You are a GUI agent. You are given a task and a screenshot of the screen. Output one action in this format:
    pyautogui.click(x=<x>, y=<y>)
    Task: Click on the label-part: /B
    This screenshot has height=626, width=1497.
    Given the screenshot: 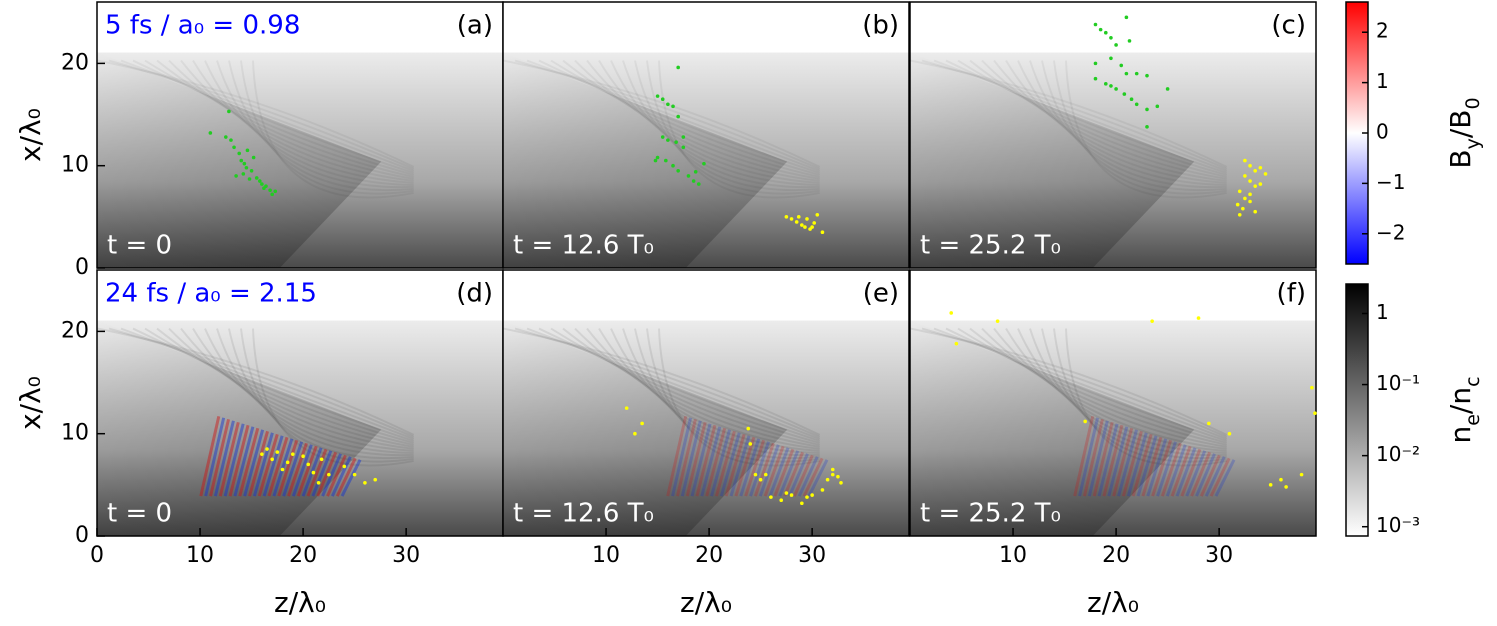 What is the action you would take?
    pyautogui.click(x=1460, y=123)
    